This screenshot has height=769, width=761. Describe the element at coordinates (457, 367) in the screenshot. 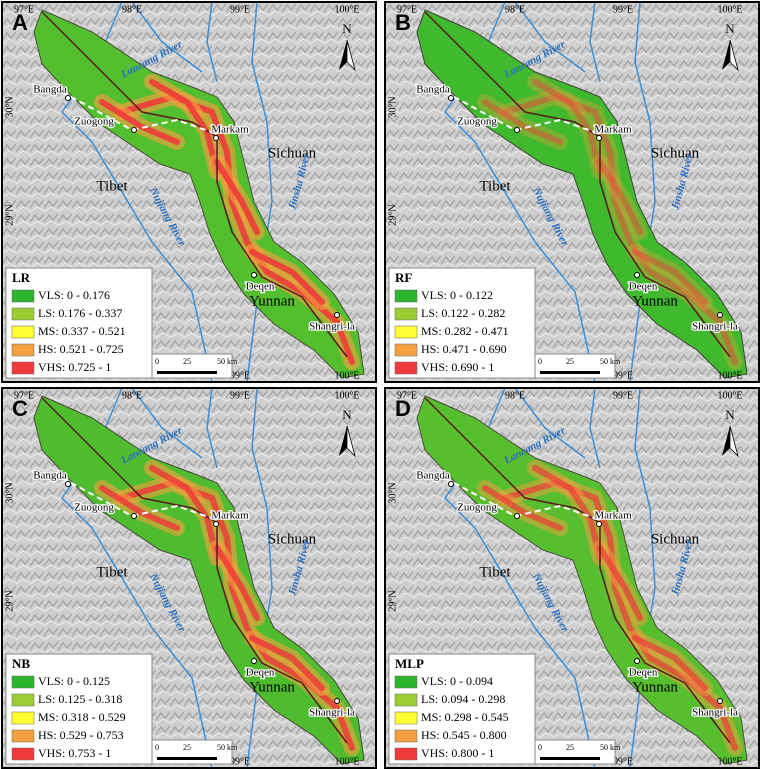

I see `legend-label: VHS: 0.690 - 1` at that location.